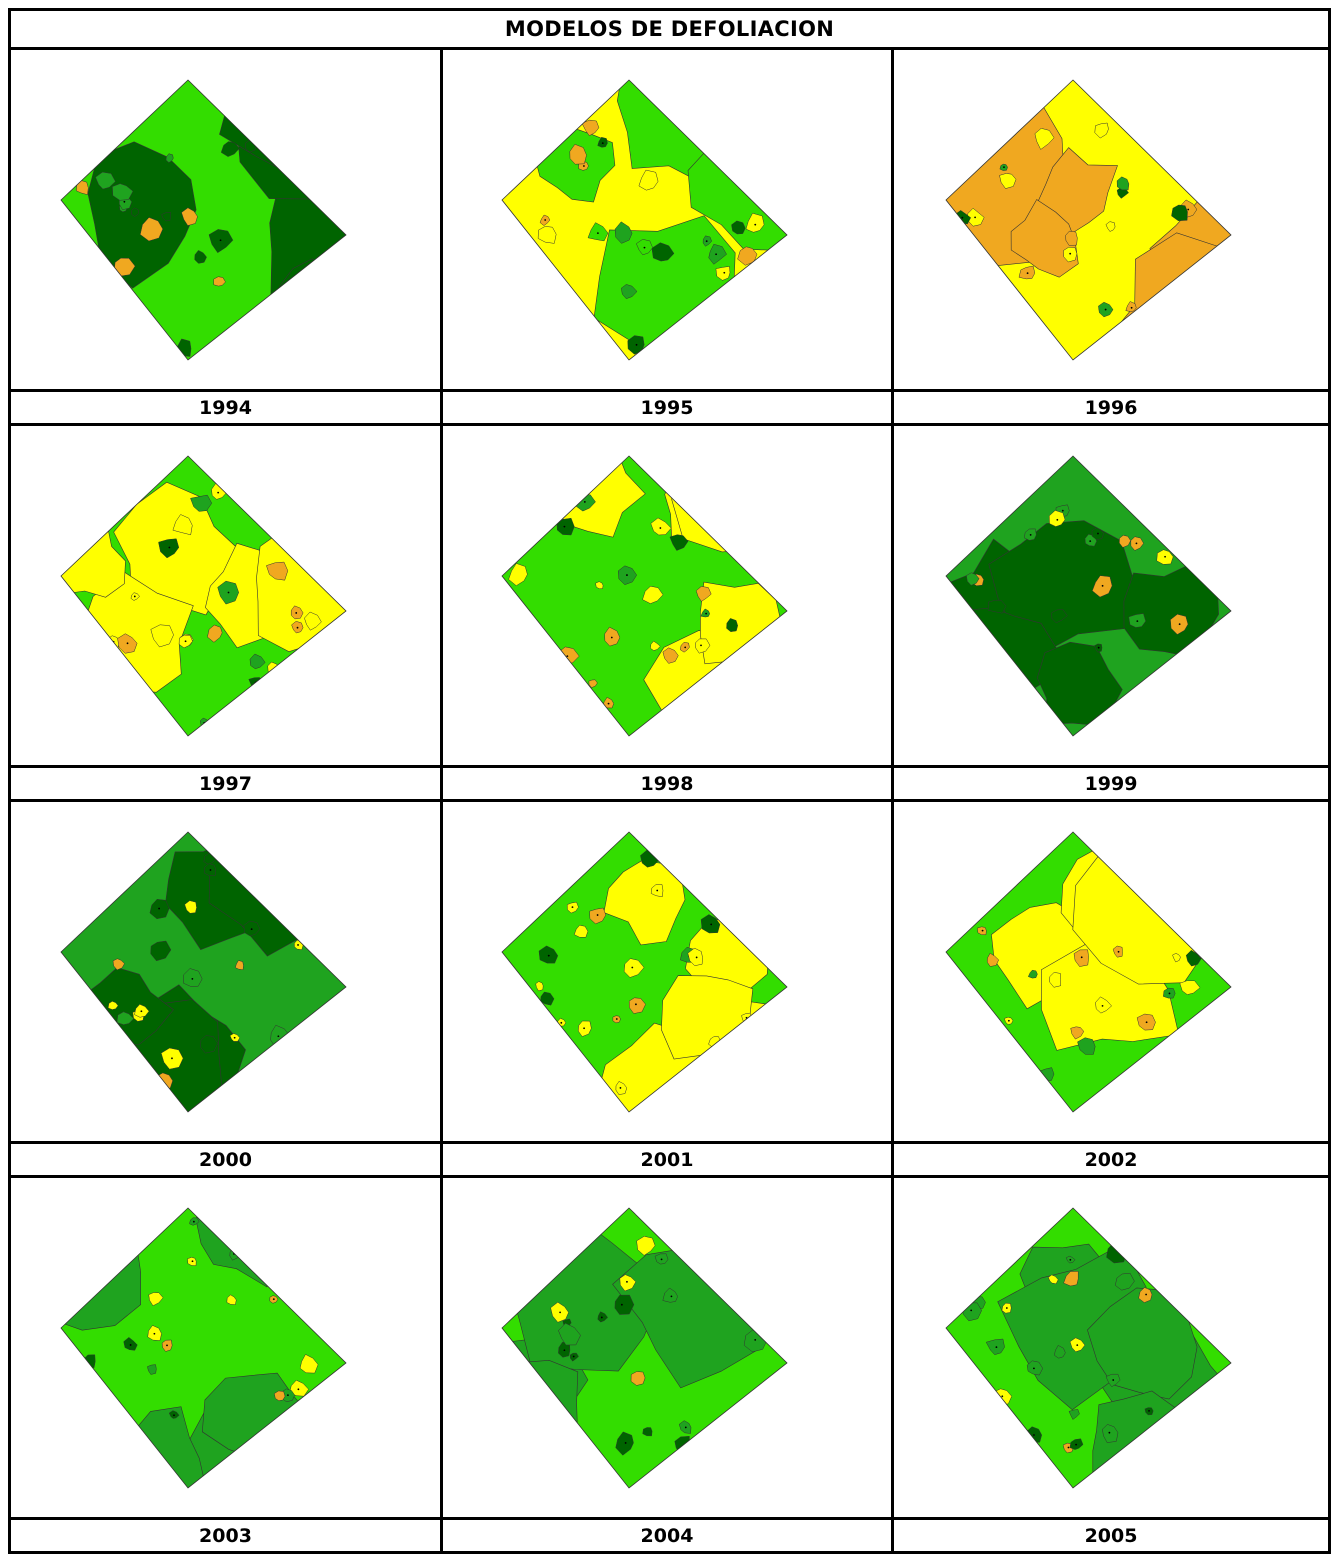 The image size is (1332, 1559). Describe the element at coordinates (667, 1535) in the screenshot. I see `year-cell-2004: 2004` at that location.